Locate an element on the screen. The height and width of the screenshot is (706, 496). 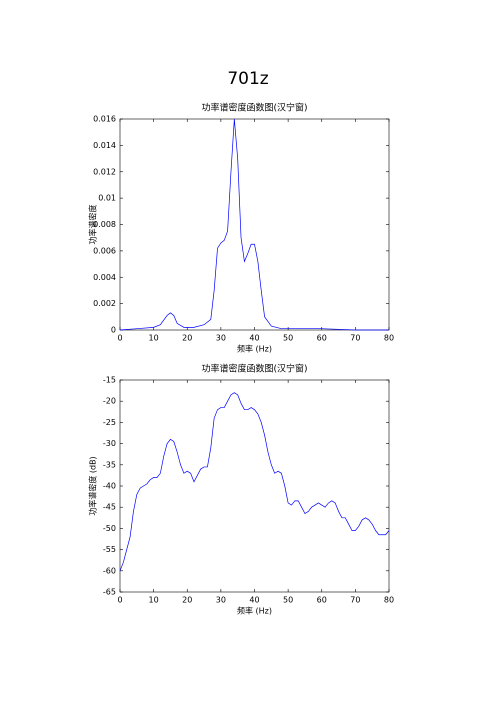
y-tick-label: -60 is located at coordinates (109, 570).